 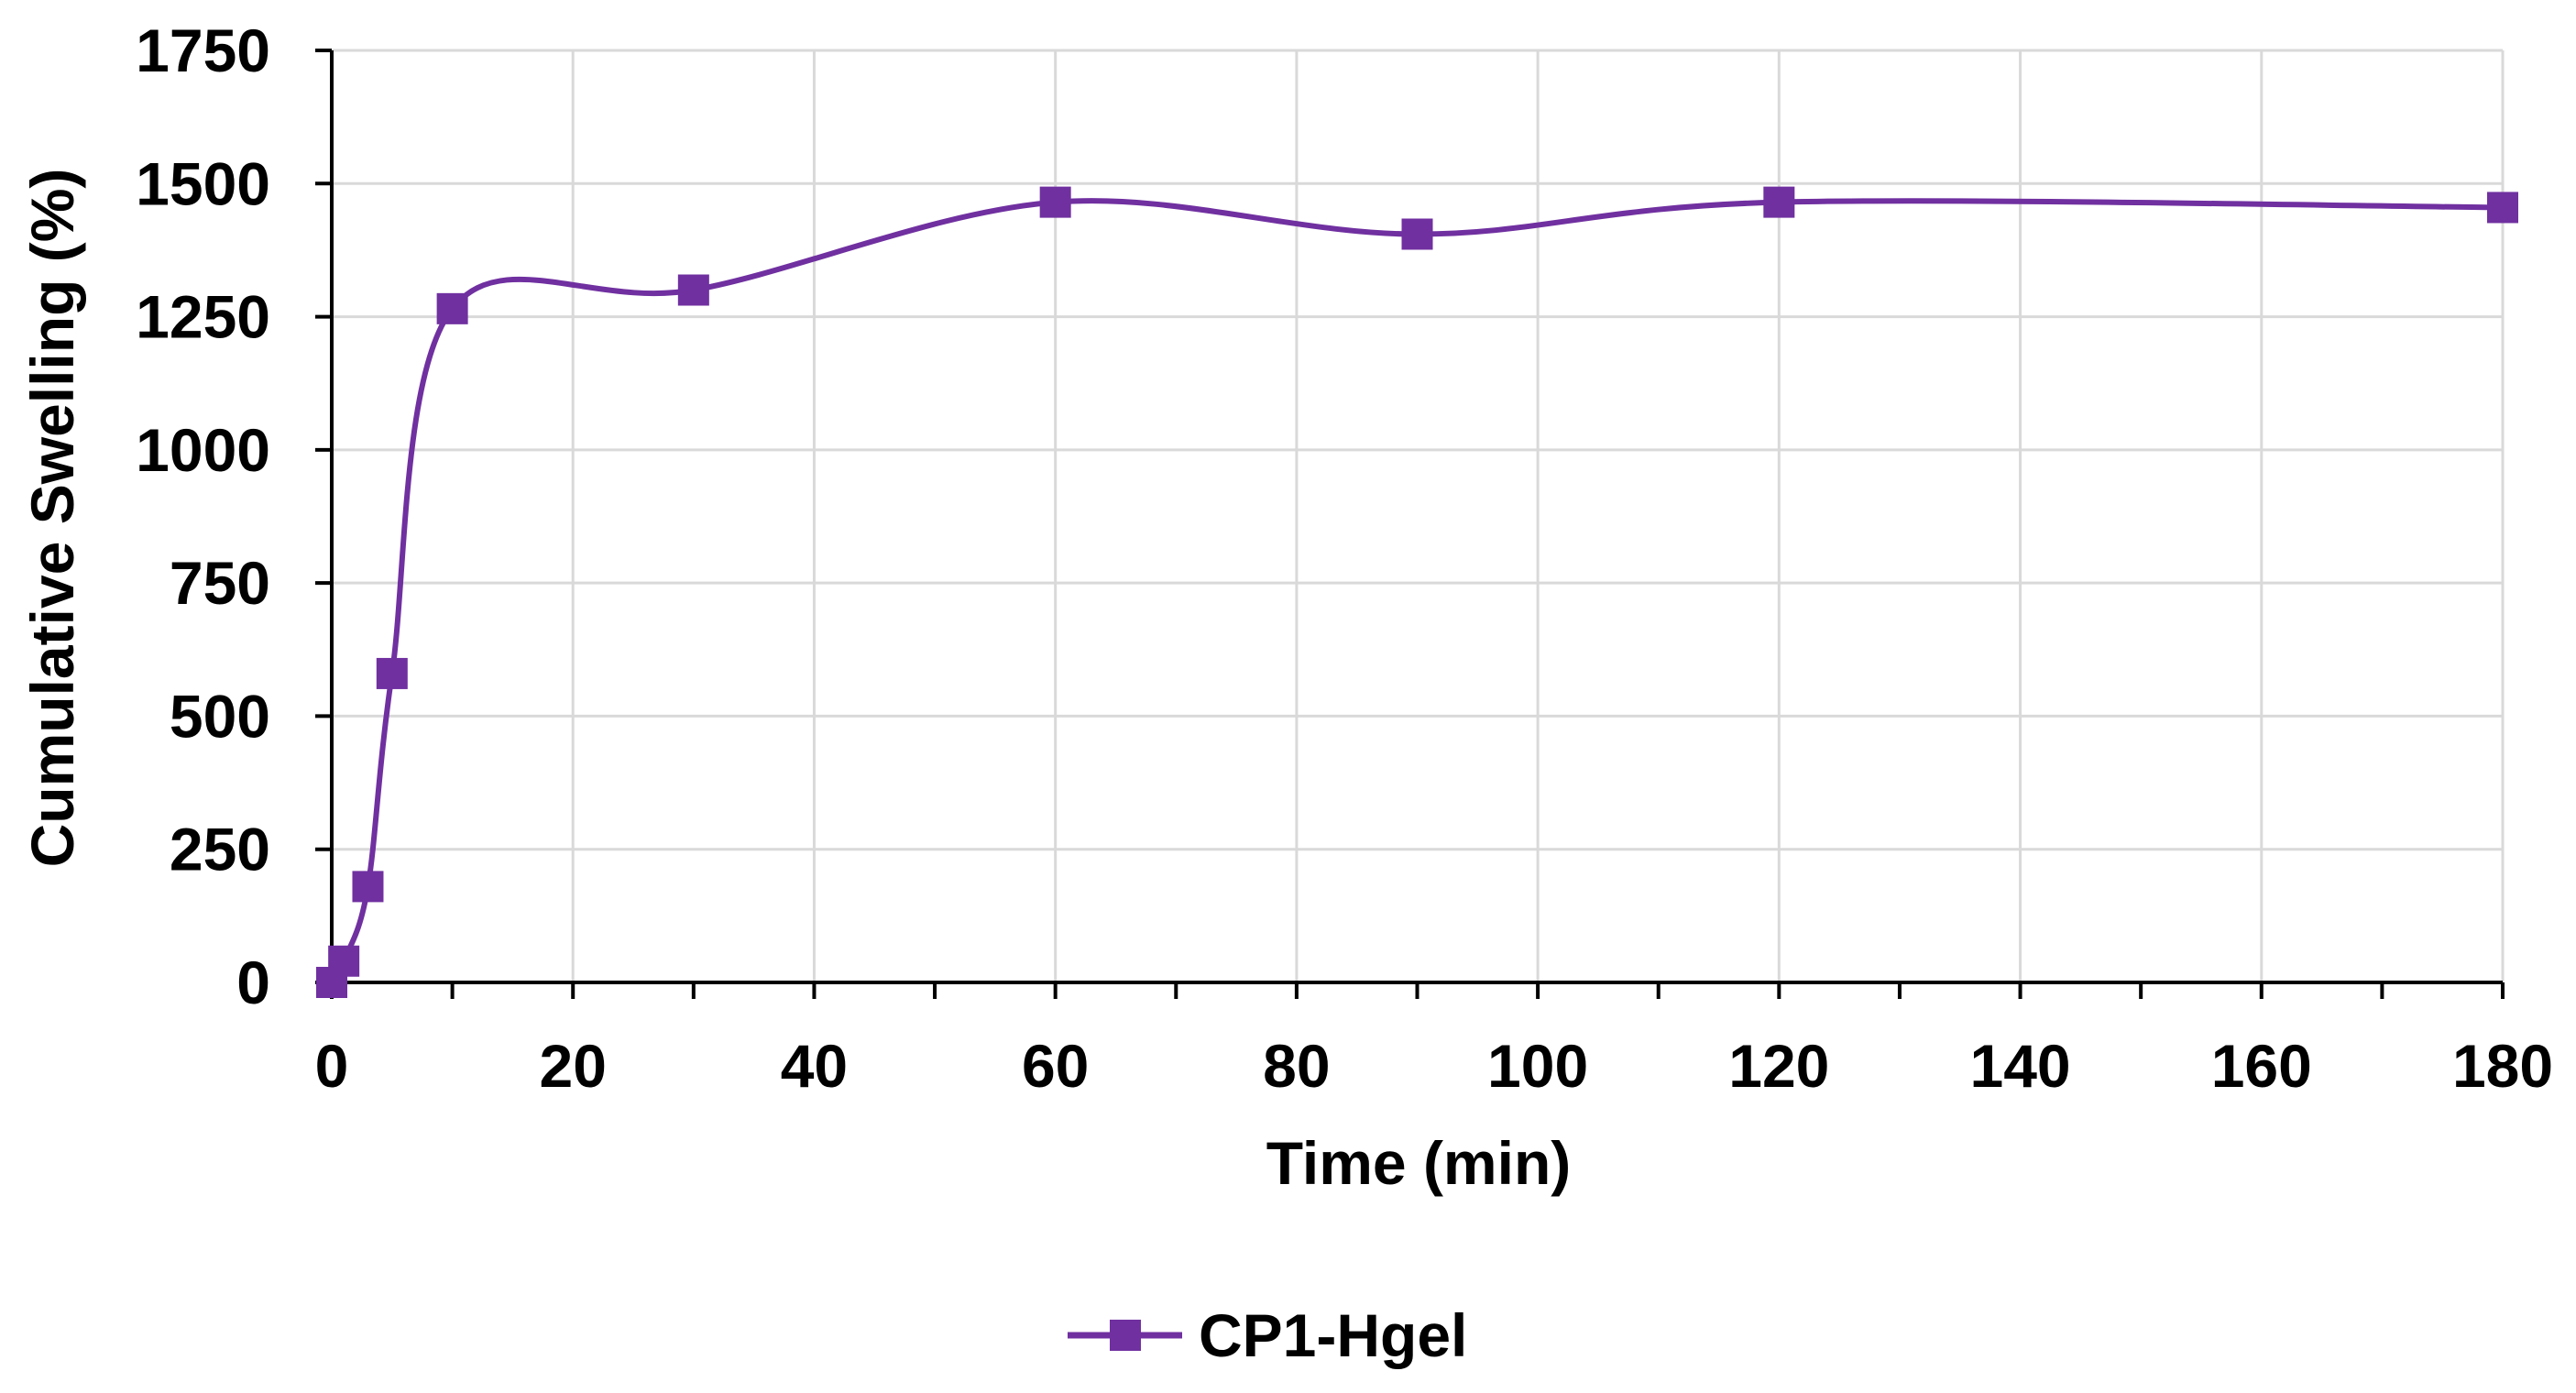 I want to click on y-tick-label: 1500, so click(x=203, y=183).